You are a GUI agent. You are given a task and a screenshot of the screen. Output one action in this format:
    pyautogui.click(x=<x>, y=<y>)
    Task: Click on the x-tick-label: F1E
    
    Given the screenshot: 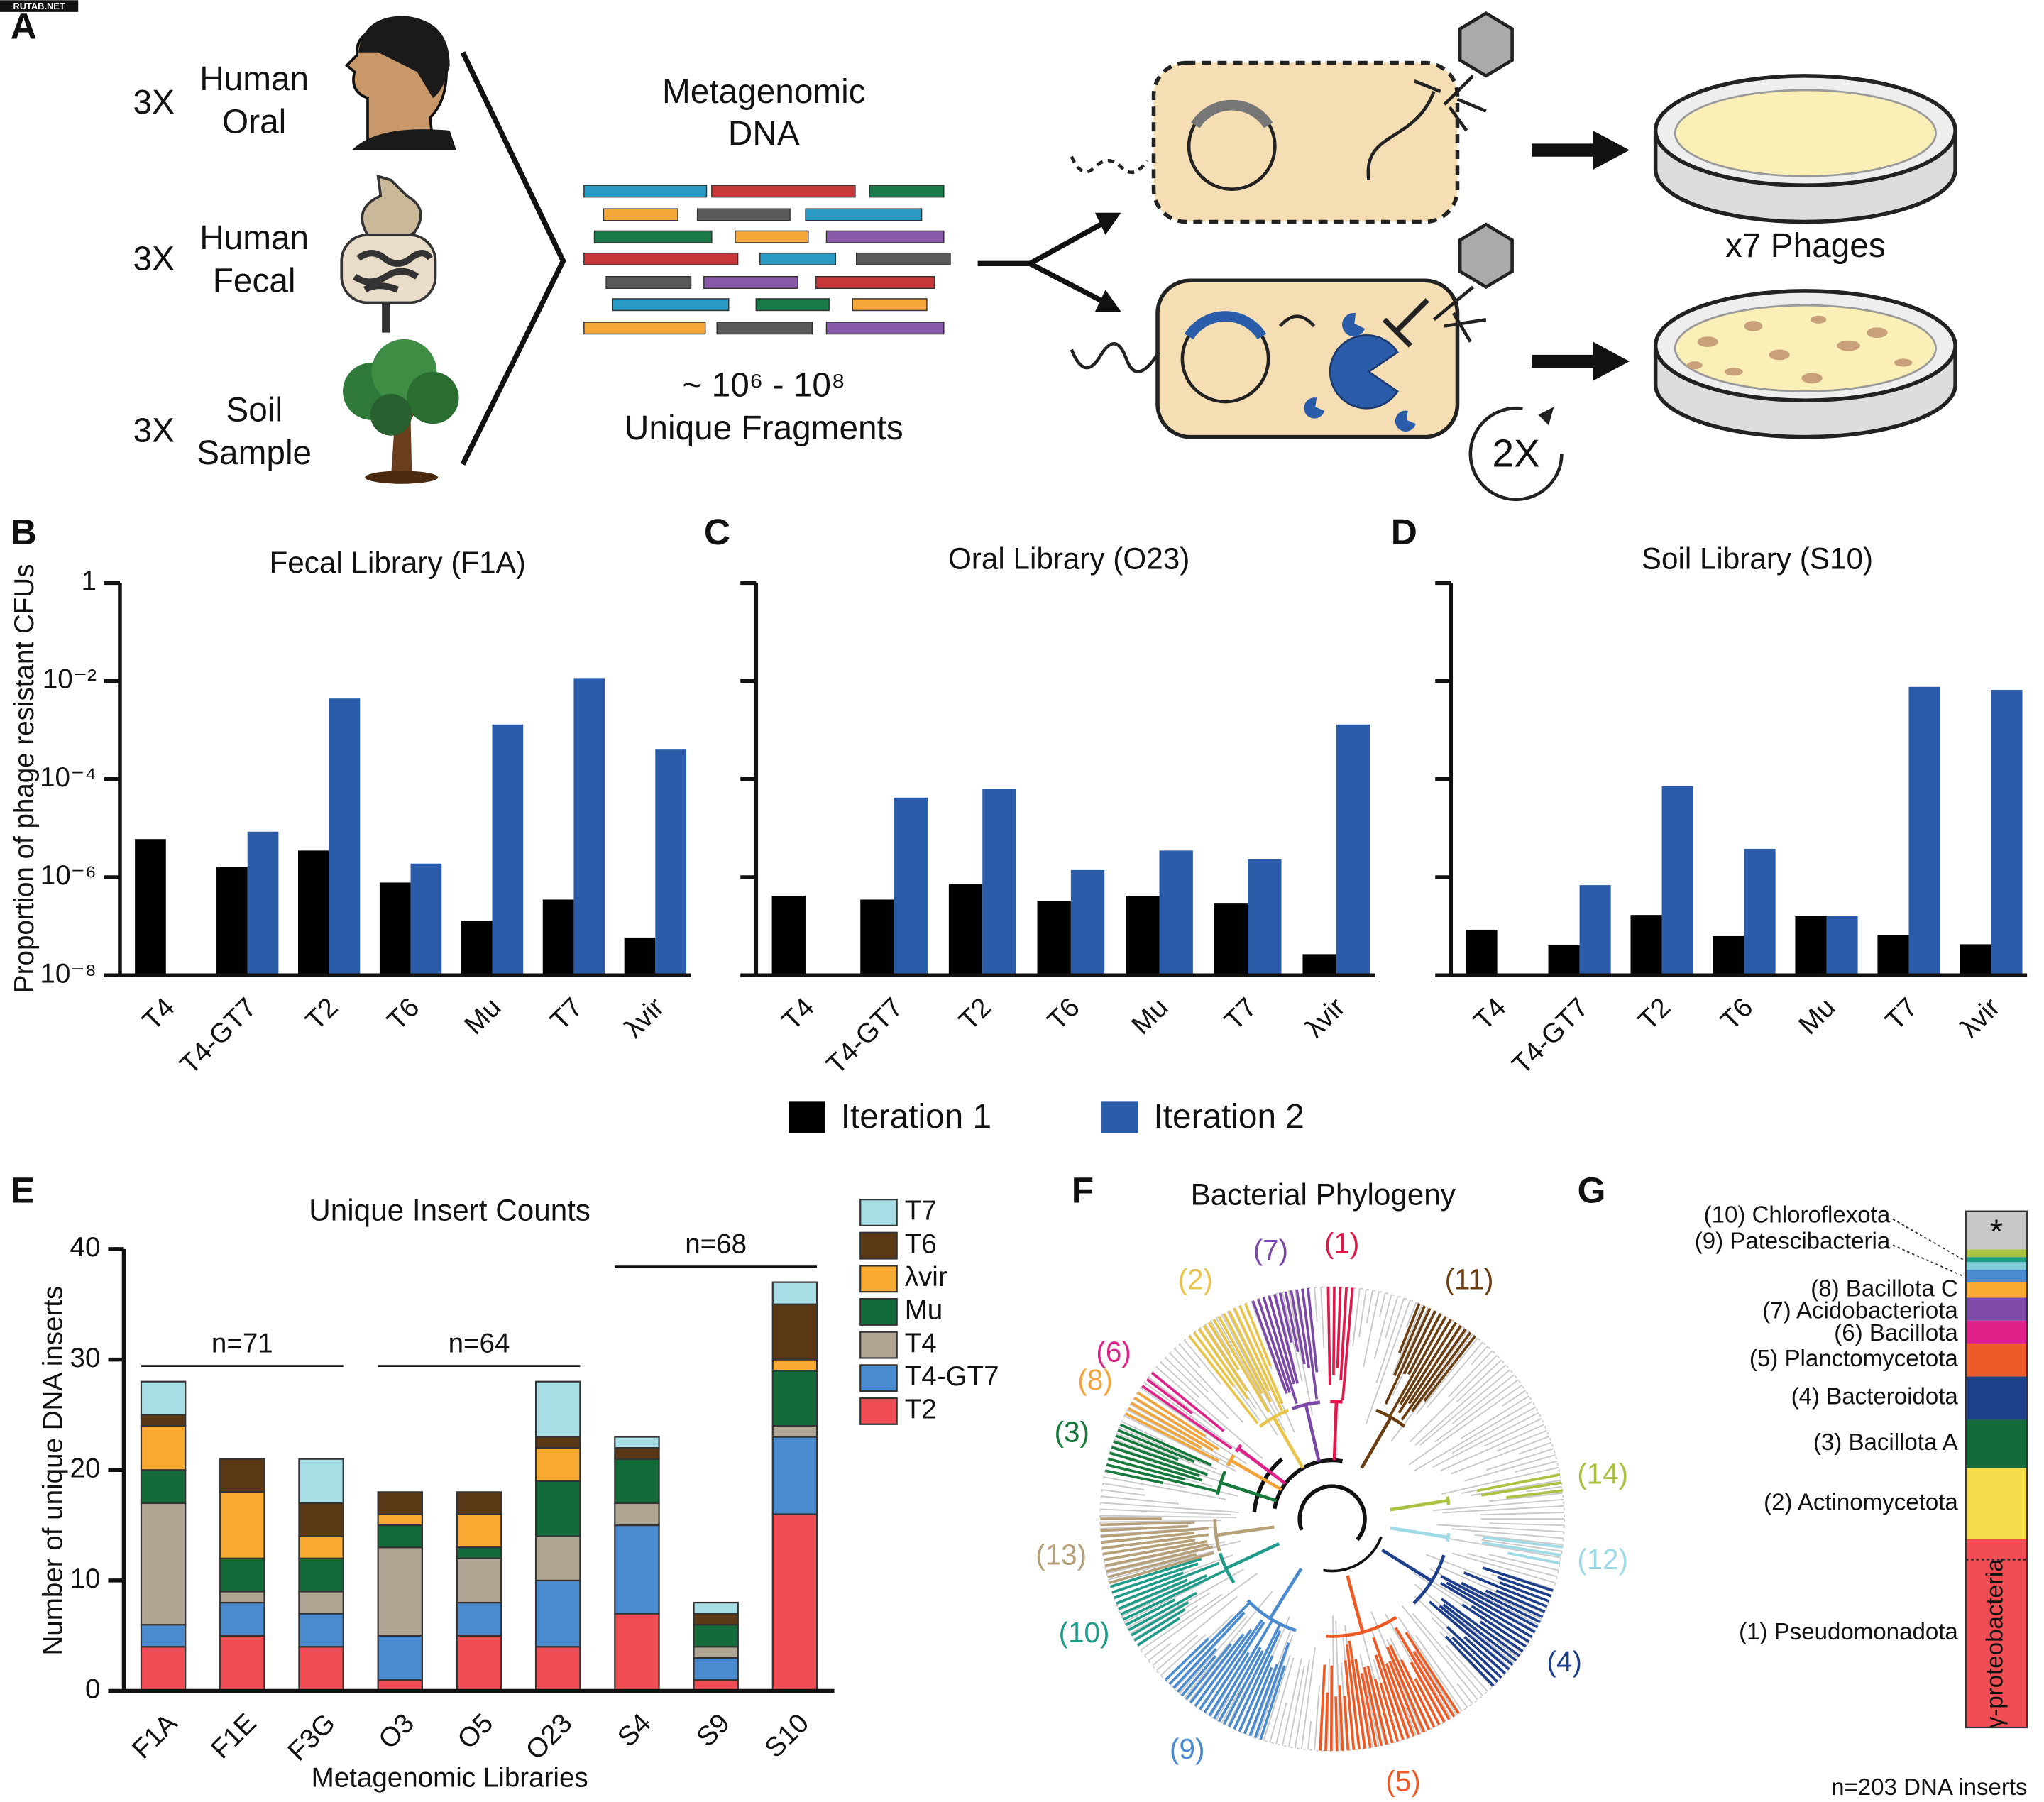 What is the action you would take?
    pyautogui.click(x=233, y=1736)
    